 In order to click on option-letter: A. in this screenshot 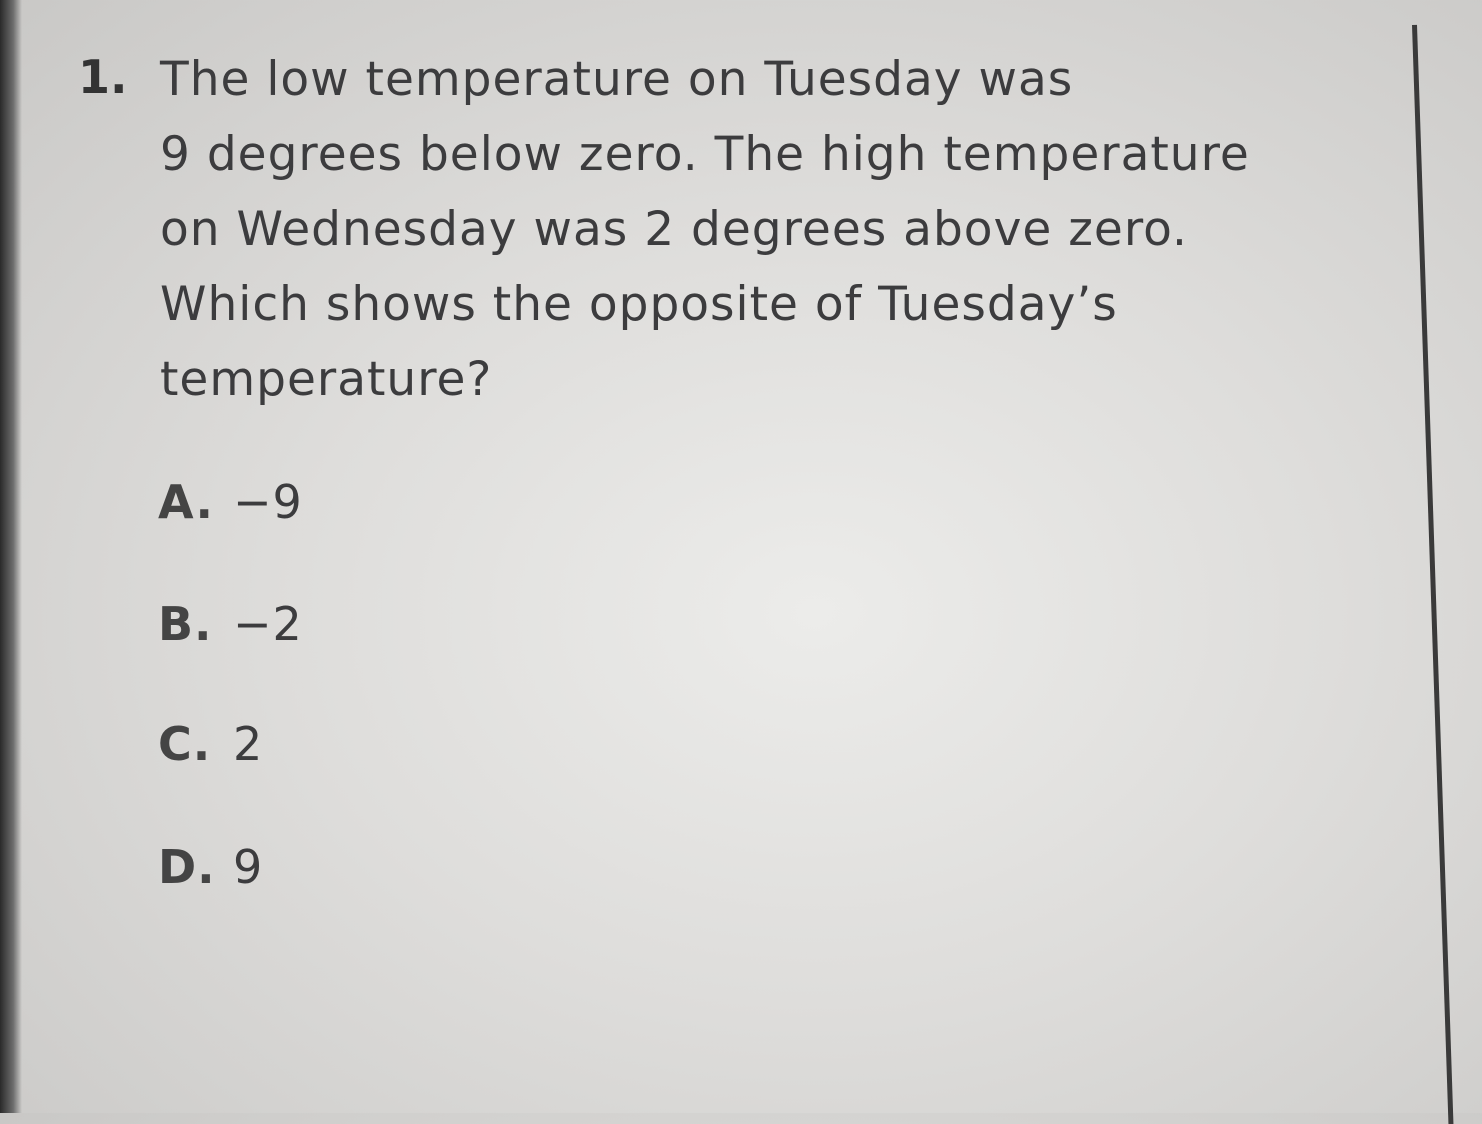, I will do `click(186, 502)`.